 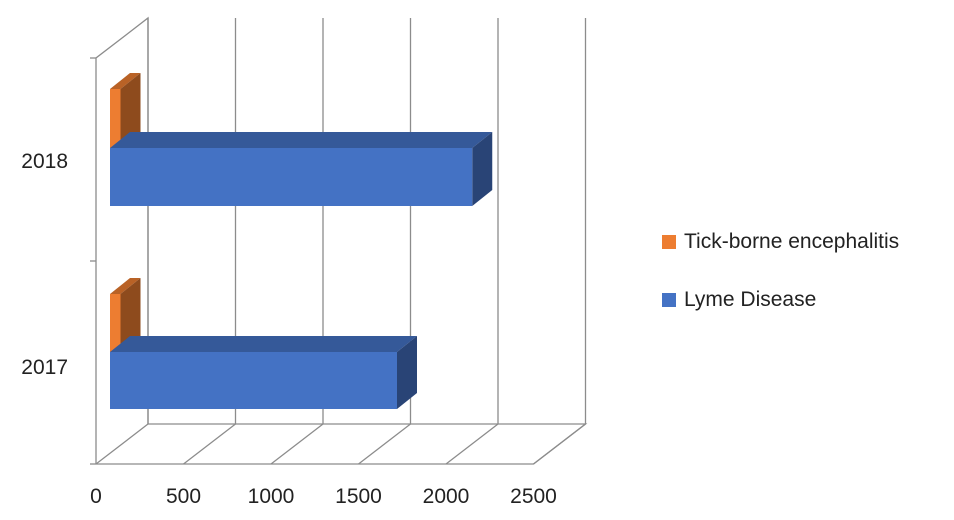 I want to click on x-tick-label: 2500, so click(x=533, y=496).